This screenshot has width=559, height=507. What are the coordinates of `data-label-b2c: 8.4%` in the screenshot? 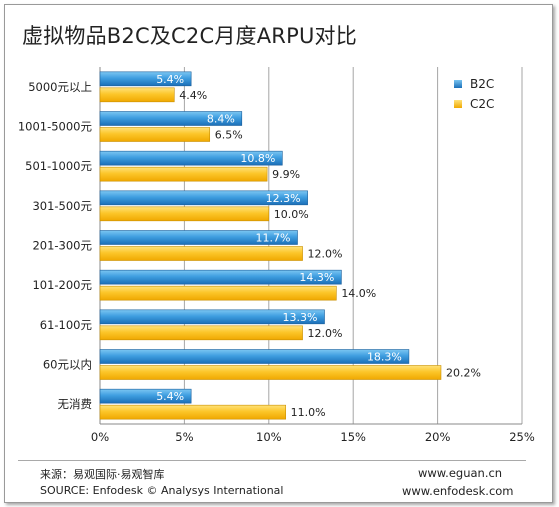 It's located at (221, 119).